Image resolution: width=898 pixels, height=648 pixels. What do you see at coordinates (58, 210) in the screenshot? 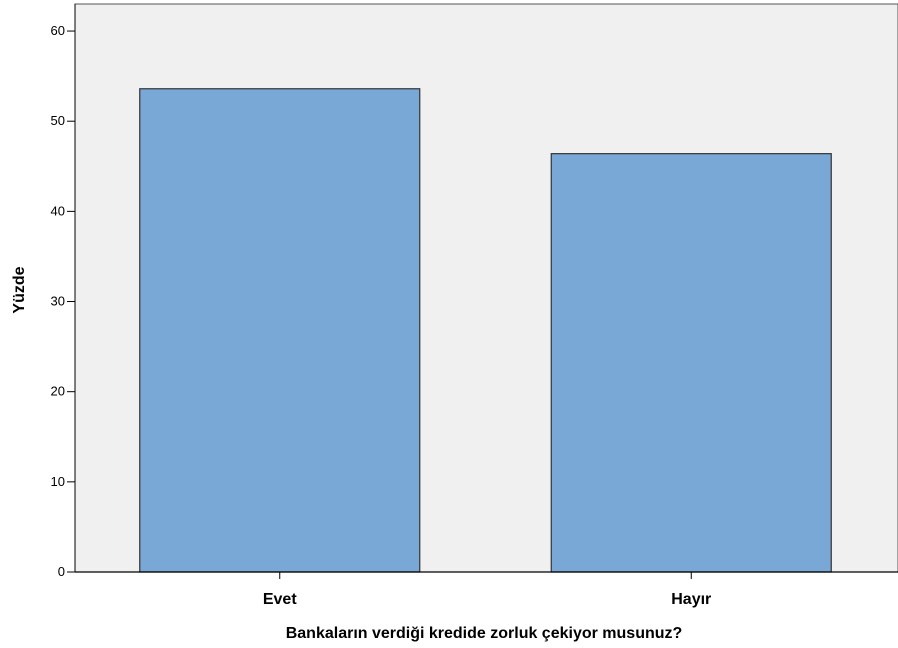
I see `y-tick-label: 40` at bounding box center [58, 210].